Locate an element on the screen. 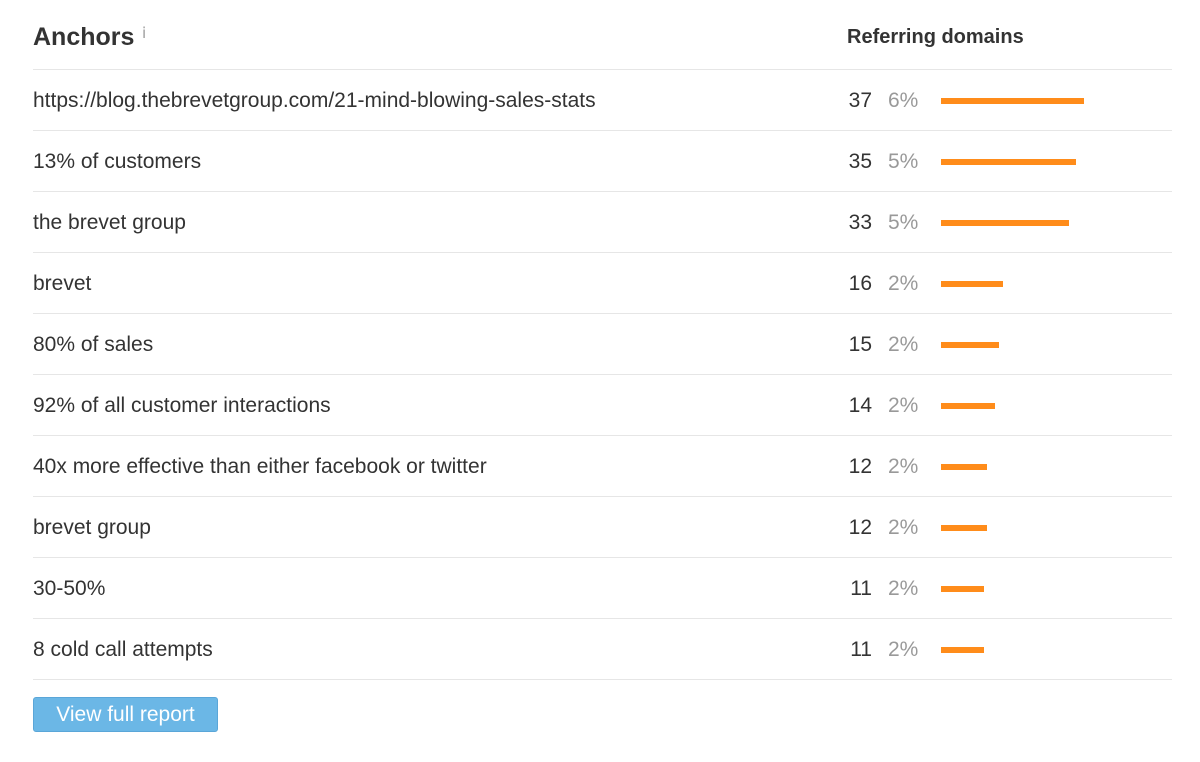  table-row: 13% of customers 35 5% is located at coordinates (602, 161).